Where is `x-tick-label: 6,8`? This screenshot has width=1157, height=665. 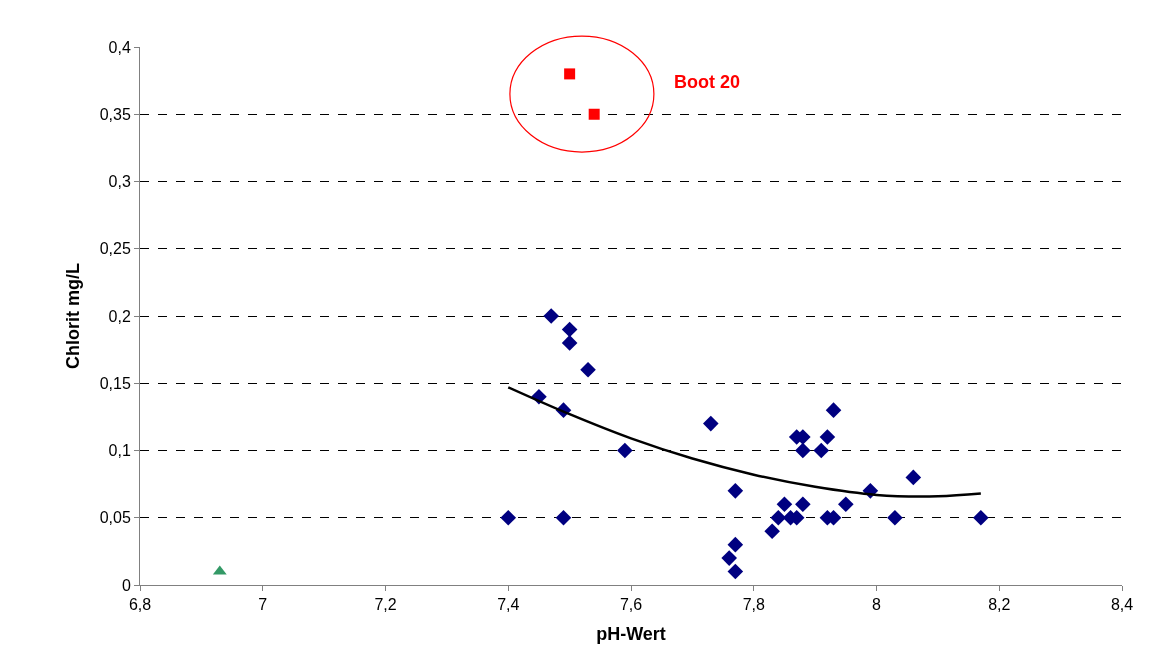 x-tick-label: 6,8 is located at coordinates (140, 605).